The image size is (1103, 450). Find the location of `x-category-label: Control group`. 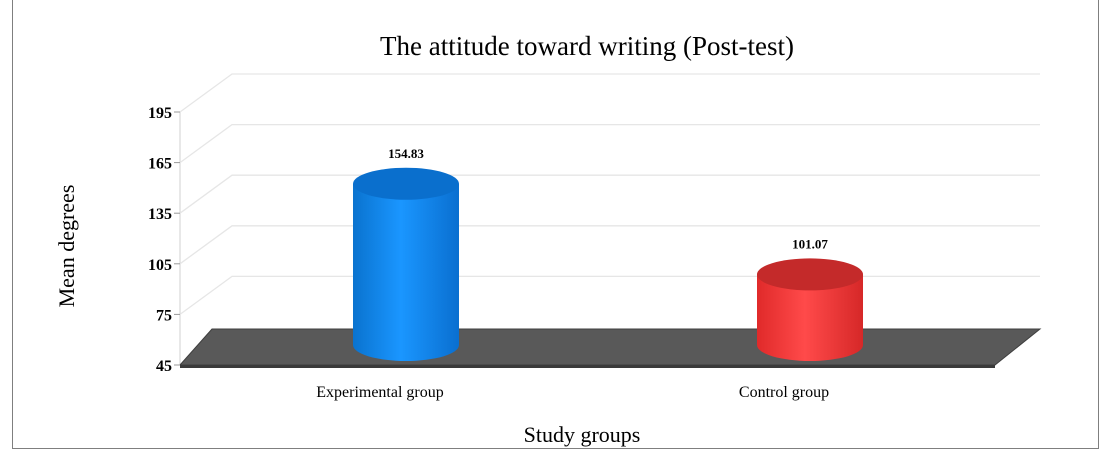

x-category-label: Control group is located at coordinates (784, 392).